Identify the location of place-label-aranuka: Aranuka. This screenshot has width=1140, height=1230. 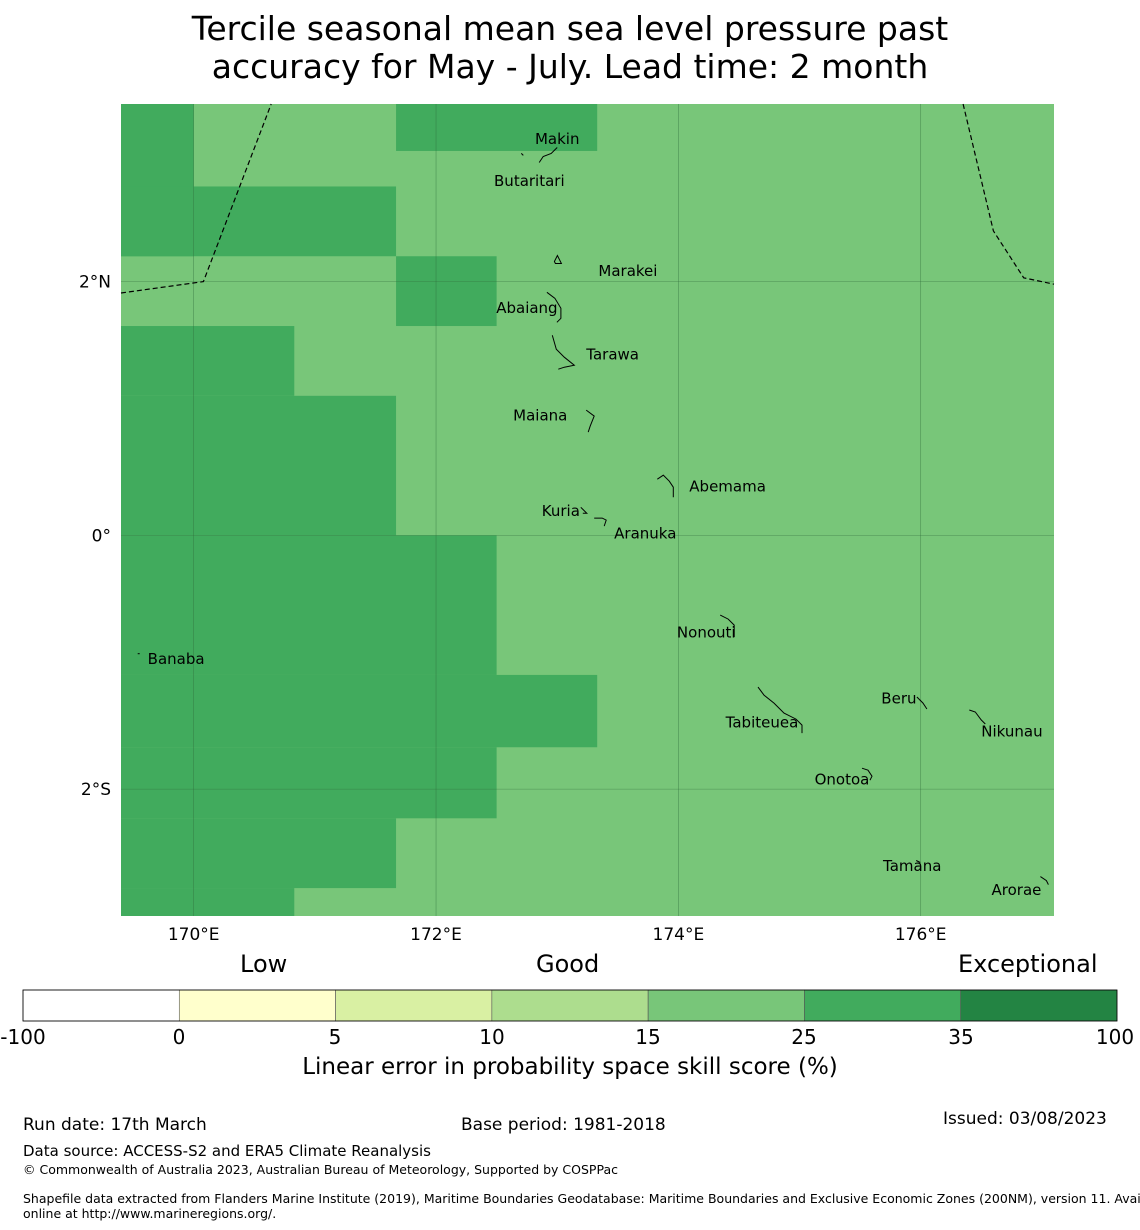
(645, 534).